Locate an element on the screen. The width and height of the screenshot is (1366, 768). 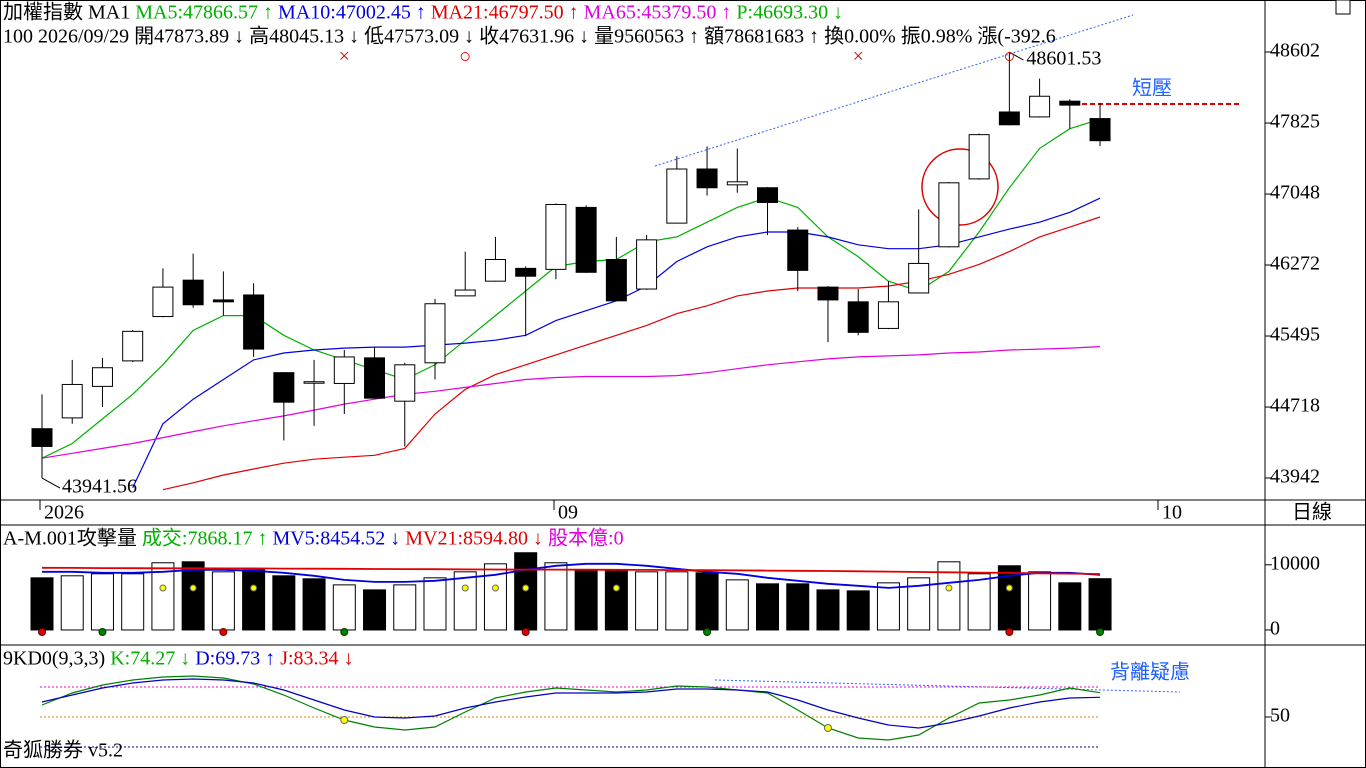
header-item: K:74.27 is located at coordinates (142, 659).